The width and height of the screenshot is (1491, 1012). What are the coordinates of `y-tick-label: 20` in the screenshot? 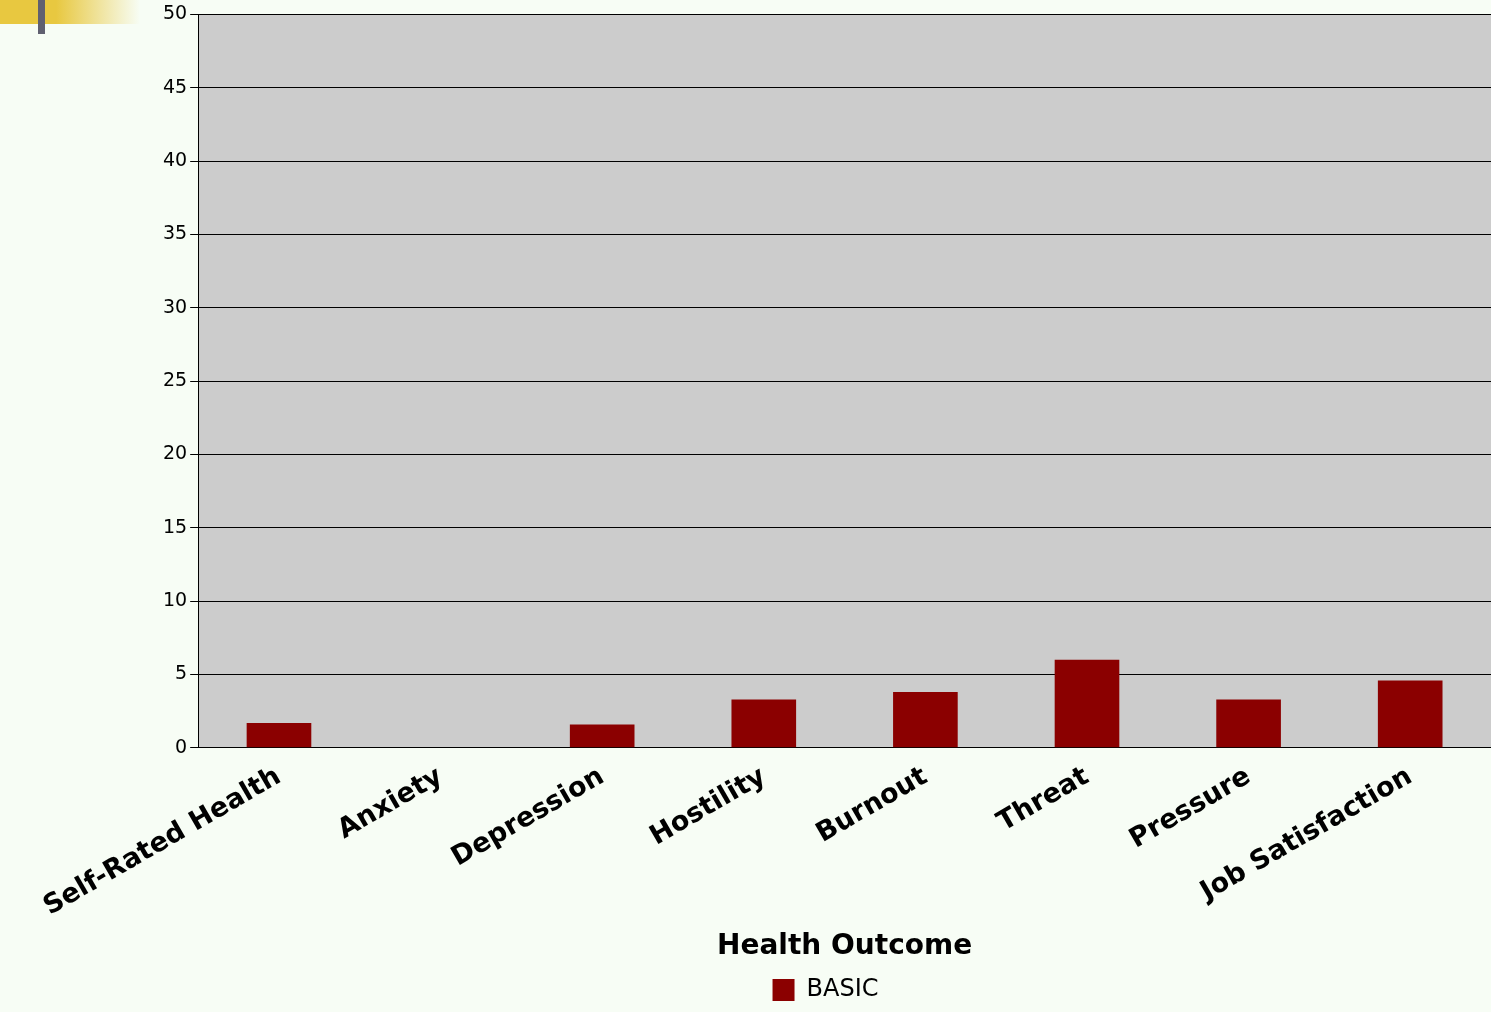 It's located at (175, 452).